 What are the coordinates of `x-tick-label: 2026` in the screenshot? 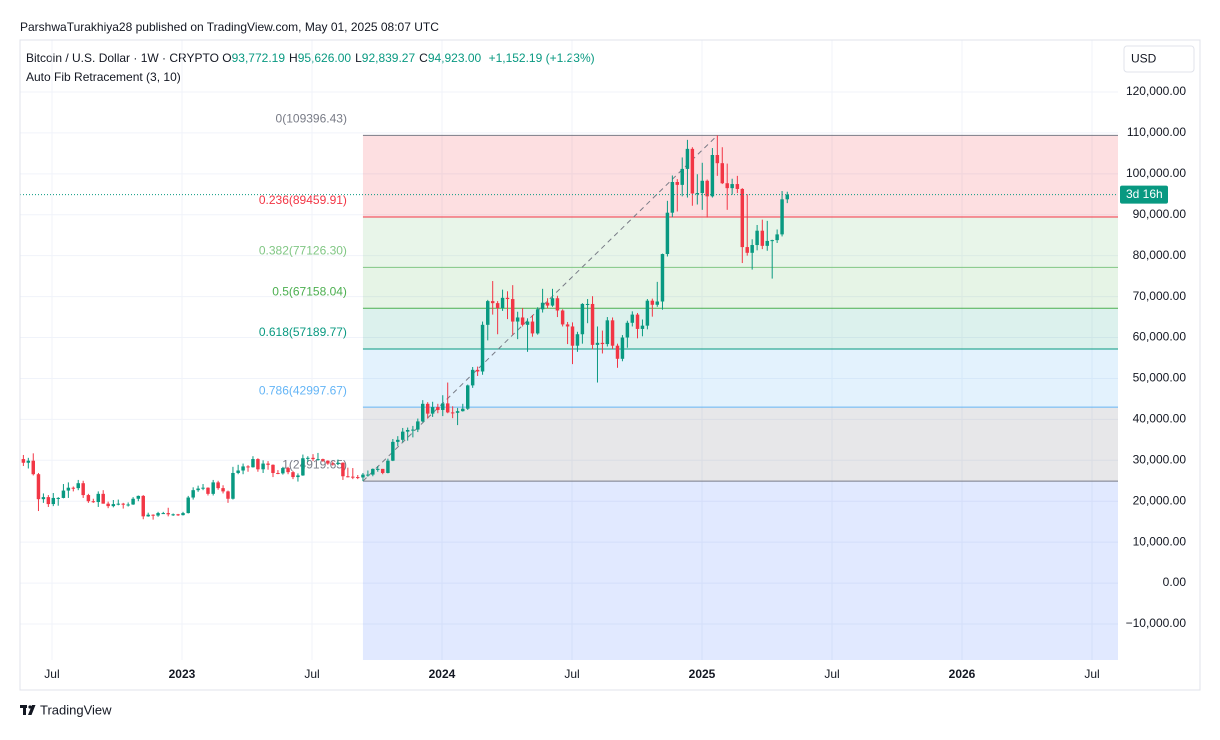 It's located at (962, 674).